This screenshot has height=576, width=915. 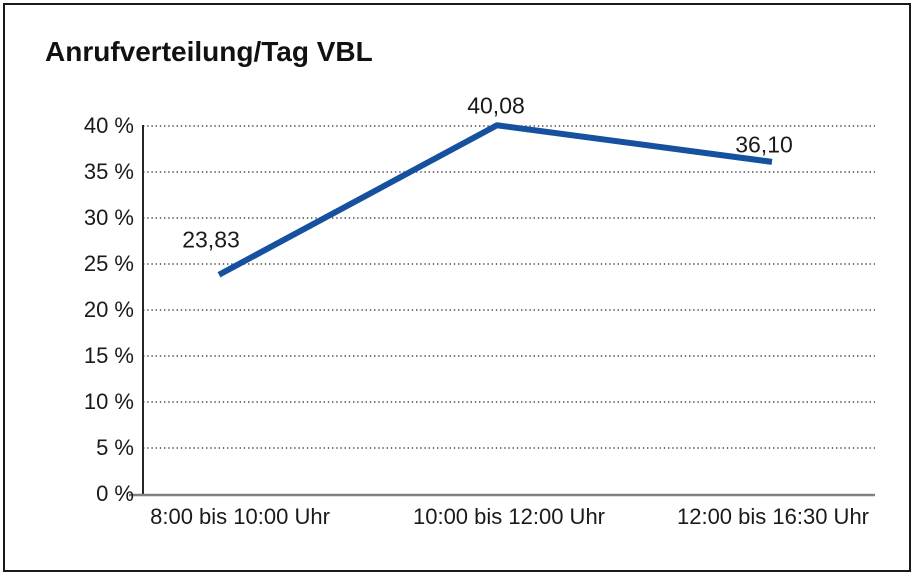 What do you see at coordinates (108, 263) in the screenshot?
I see `y-tick-label: 25 %` at bounding box center [108, 263].